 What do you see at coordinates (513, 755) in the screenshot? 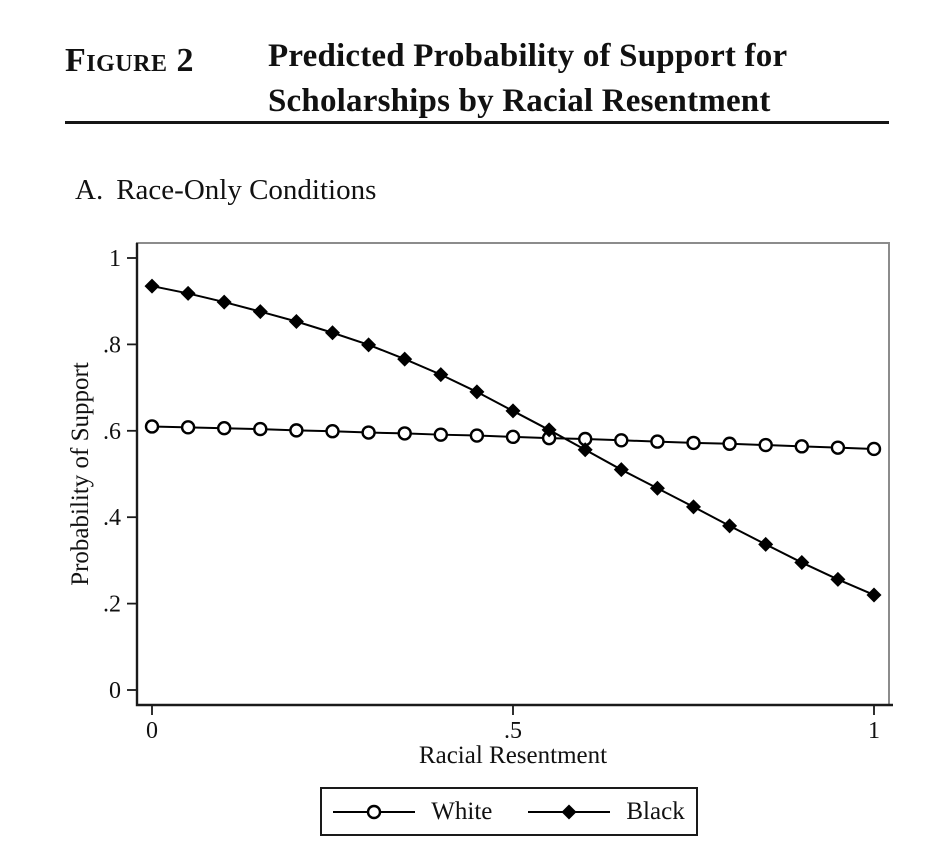
I see `x-axis-title: Racial Resentment` at bounding box center [513, 755].